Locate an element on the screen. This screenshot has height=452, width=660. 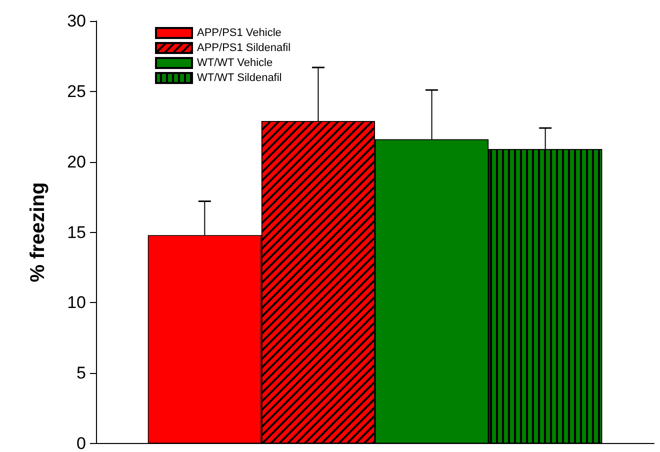
y-tick-label: 25 is located at coordinates (76, 91).